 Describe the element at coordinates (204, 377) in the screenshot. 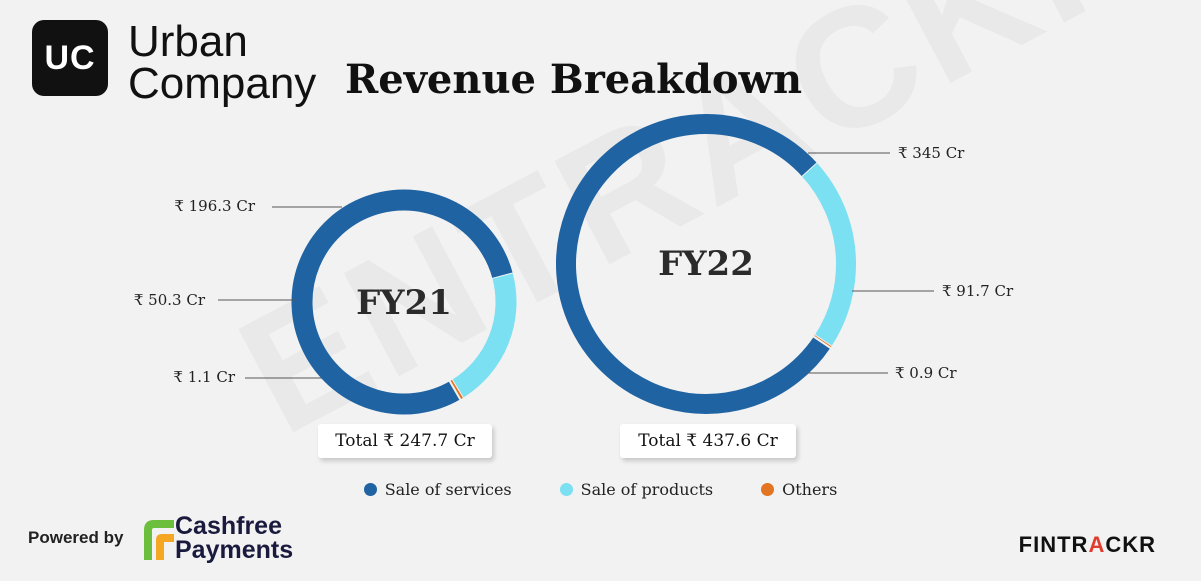

I see `value-label-others: ₹ 1.1 Cr` at that location.